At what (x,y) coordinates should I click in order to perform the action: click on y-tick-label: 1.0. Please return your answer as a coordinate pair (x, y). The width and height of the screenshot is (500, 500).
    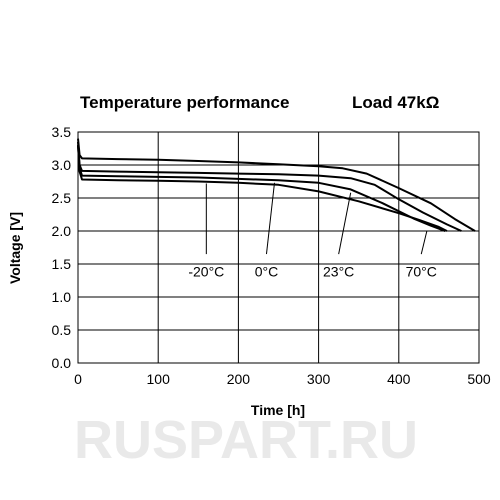
    Looking at the image, I should click on (62, 297).